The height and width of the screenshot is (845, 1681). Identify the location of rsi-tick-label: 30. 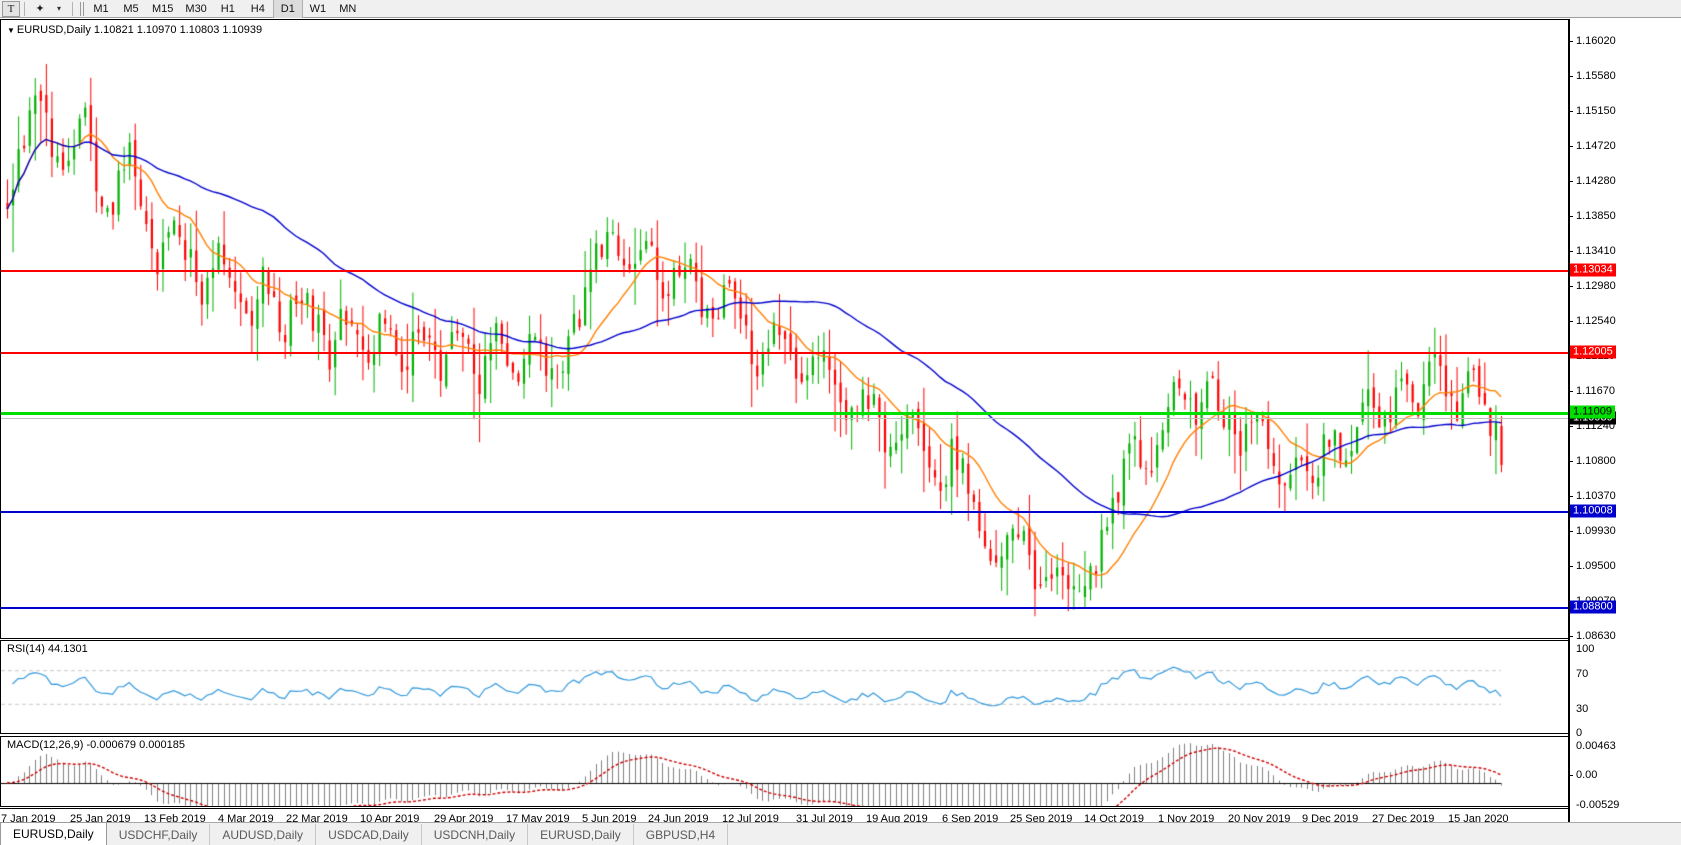
(1582, 709).